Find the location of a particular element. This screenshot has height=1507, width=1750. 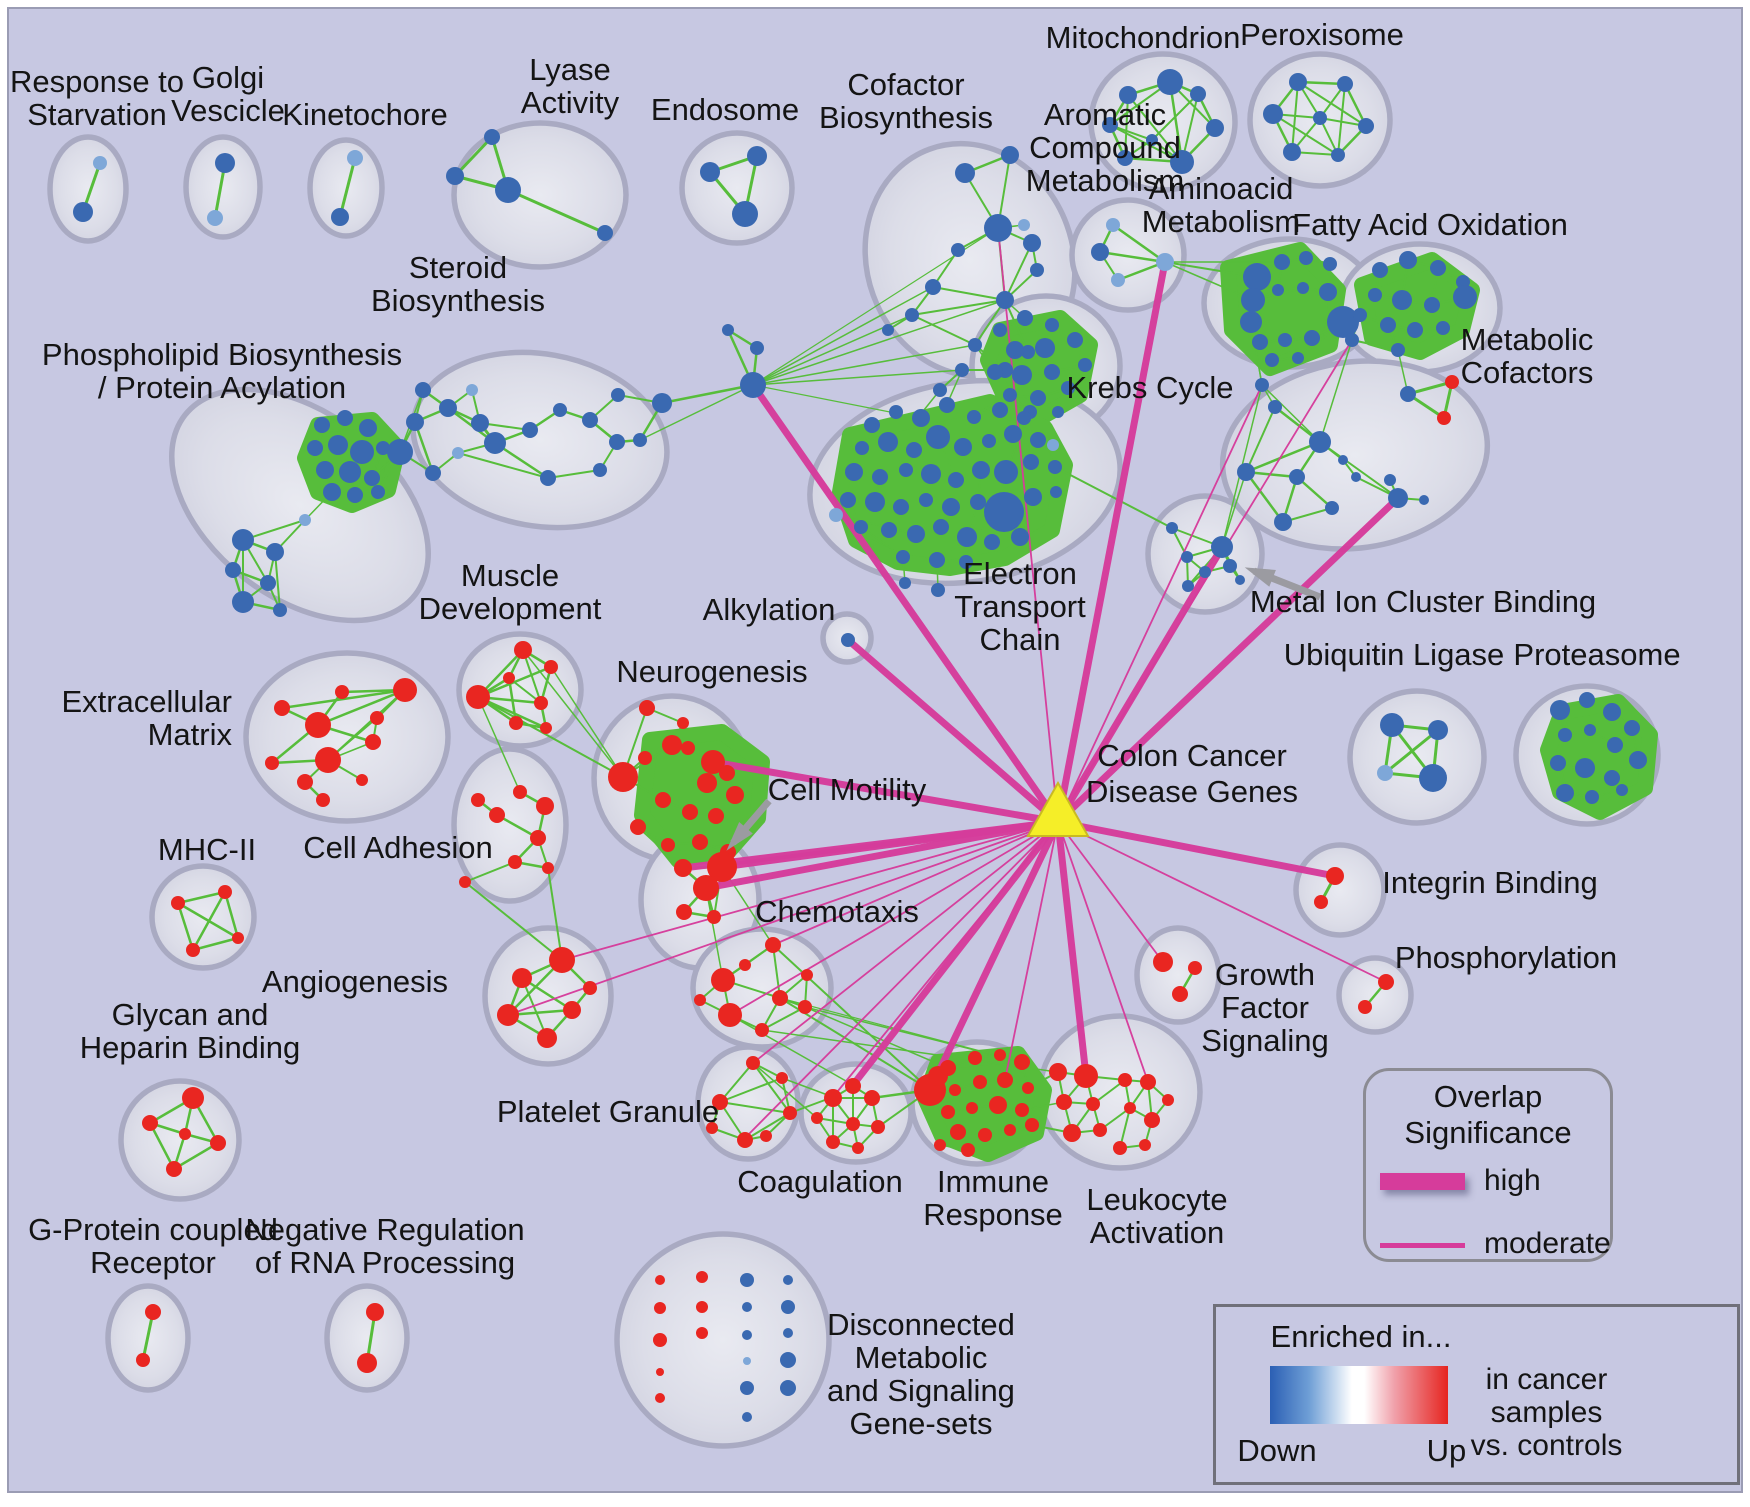

cluster-label-phospholipid-biosynthesis-protein-acylation: / Protein Acylation is located at coordinates (222, 387).